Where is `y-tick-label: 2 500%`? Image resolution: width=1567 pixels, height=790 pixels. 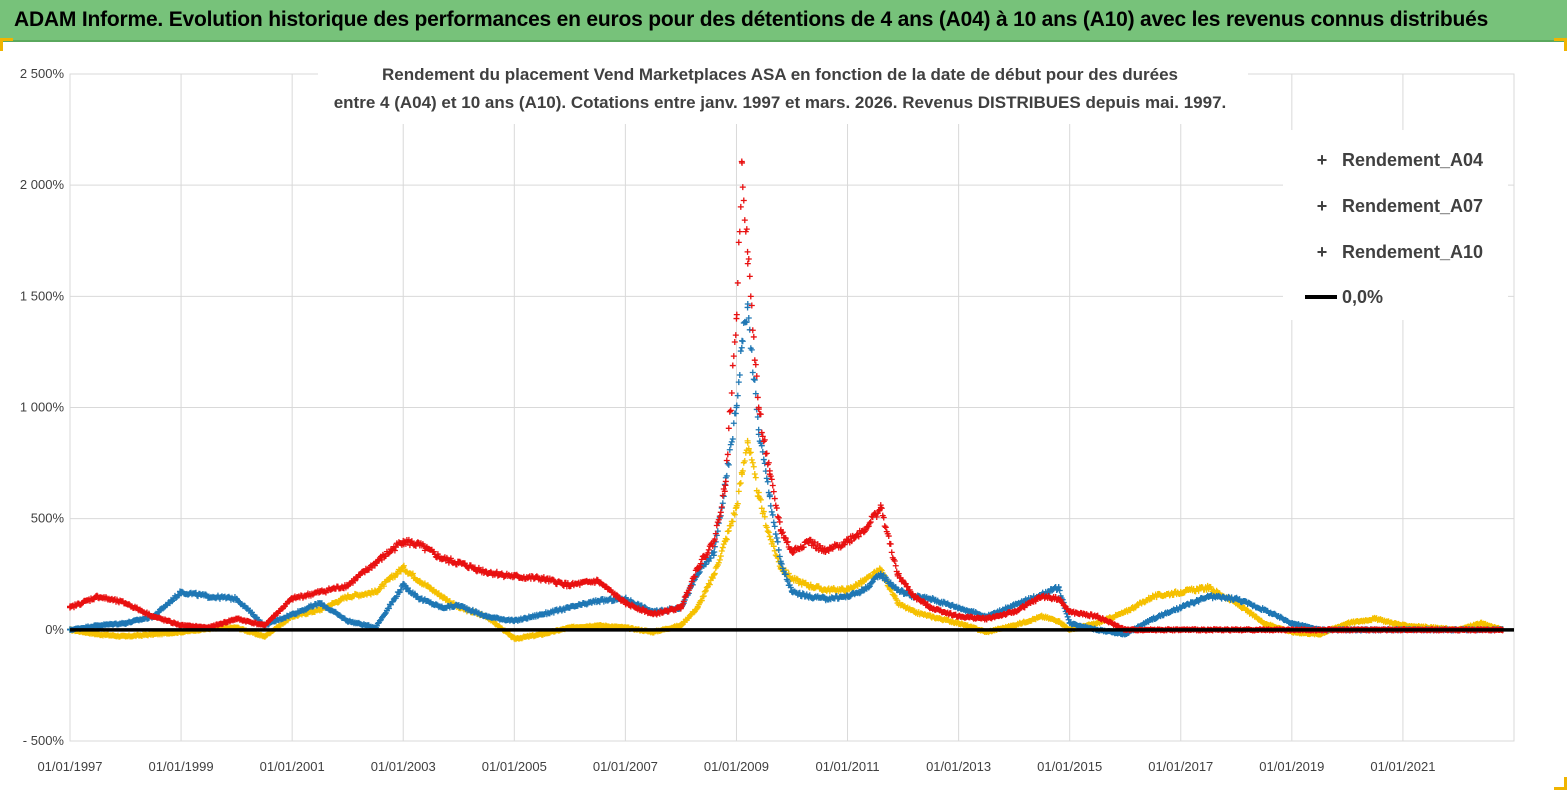 y-tick-label: 2 500% is located at coordinates (42, 73).